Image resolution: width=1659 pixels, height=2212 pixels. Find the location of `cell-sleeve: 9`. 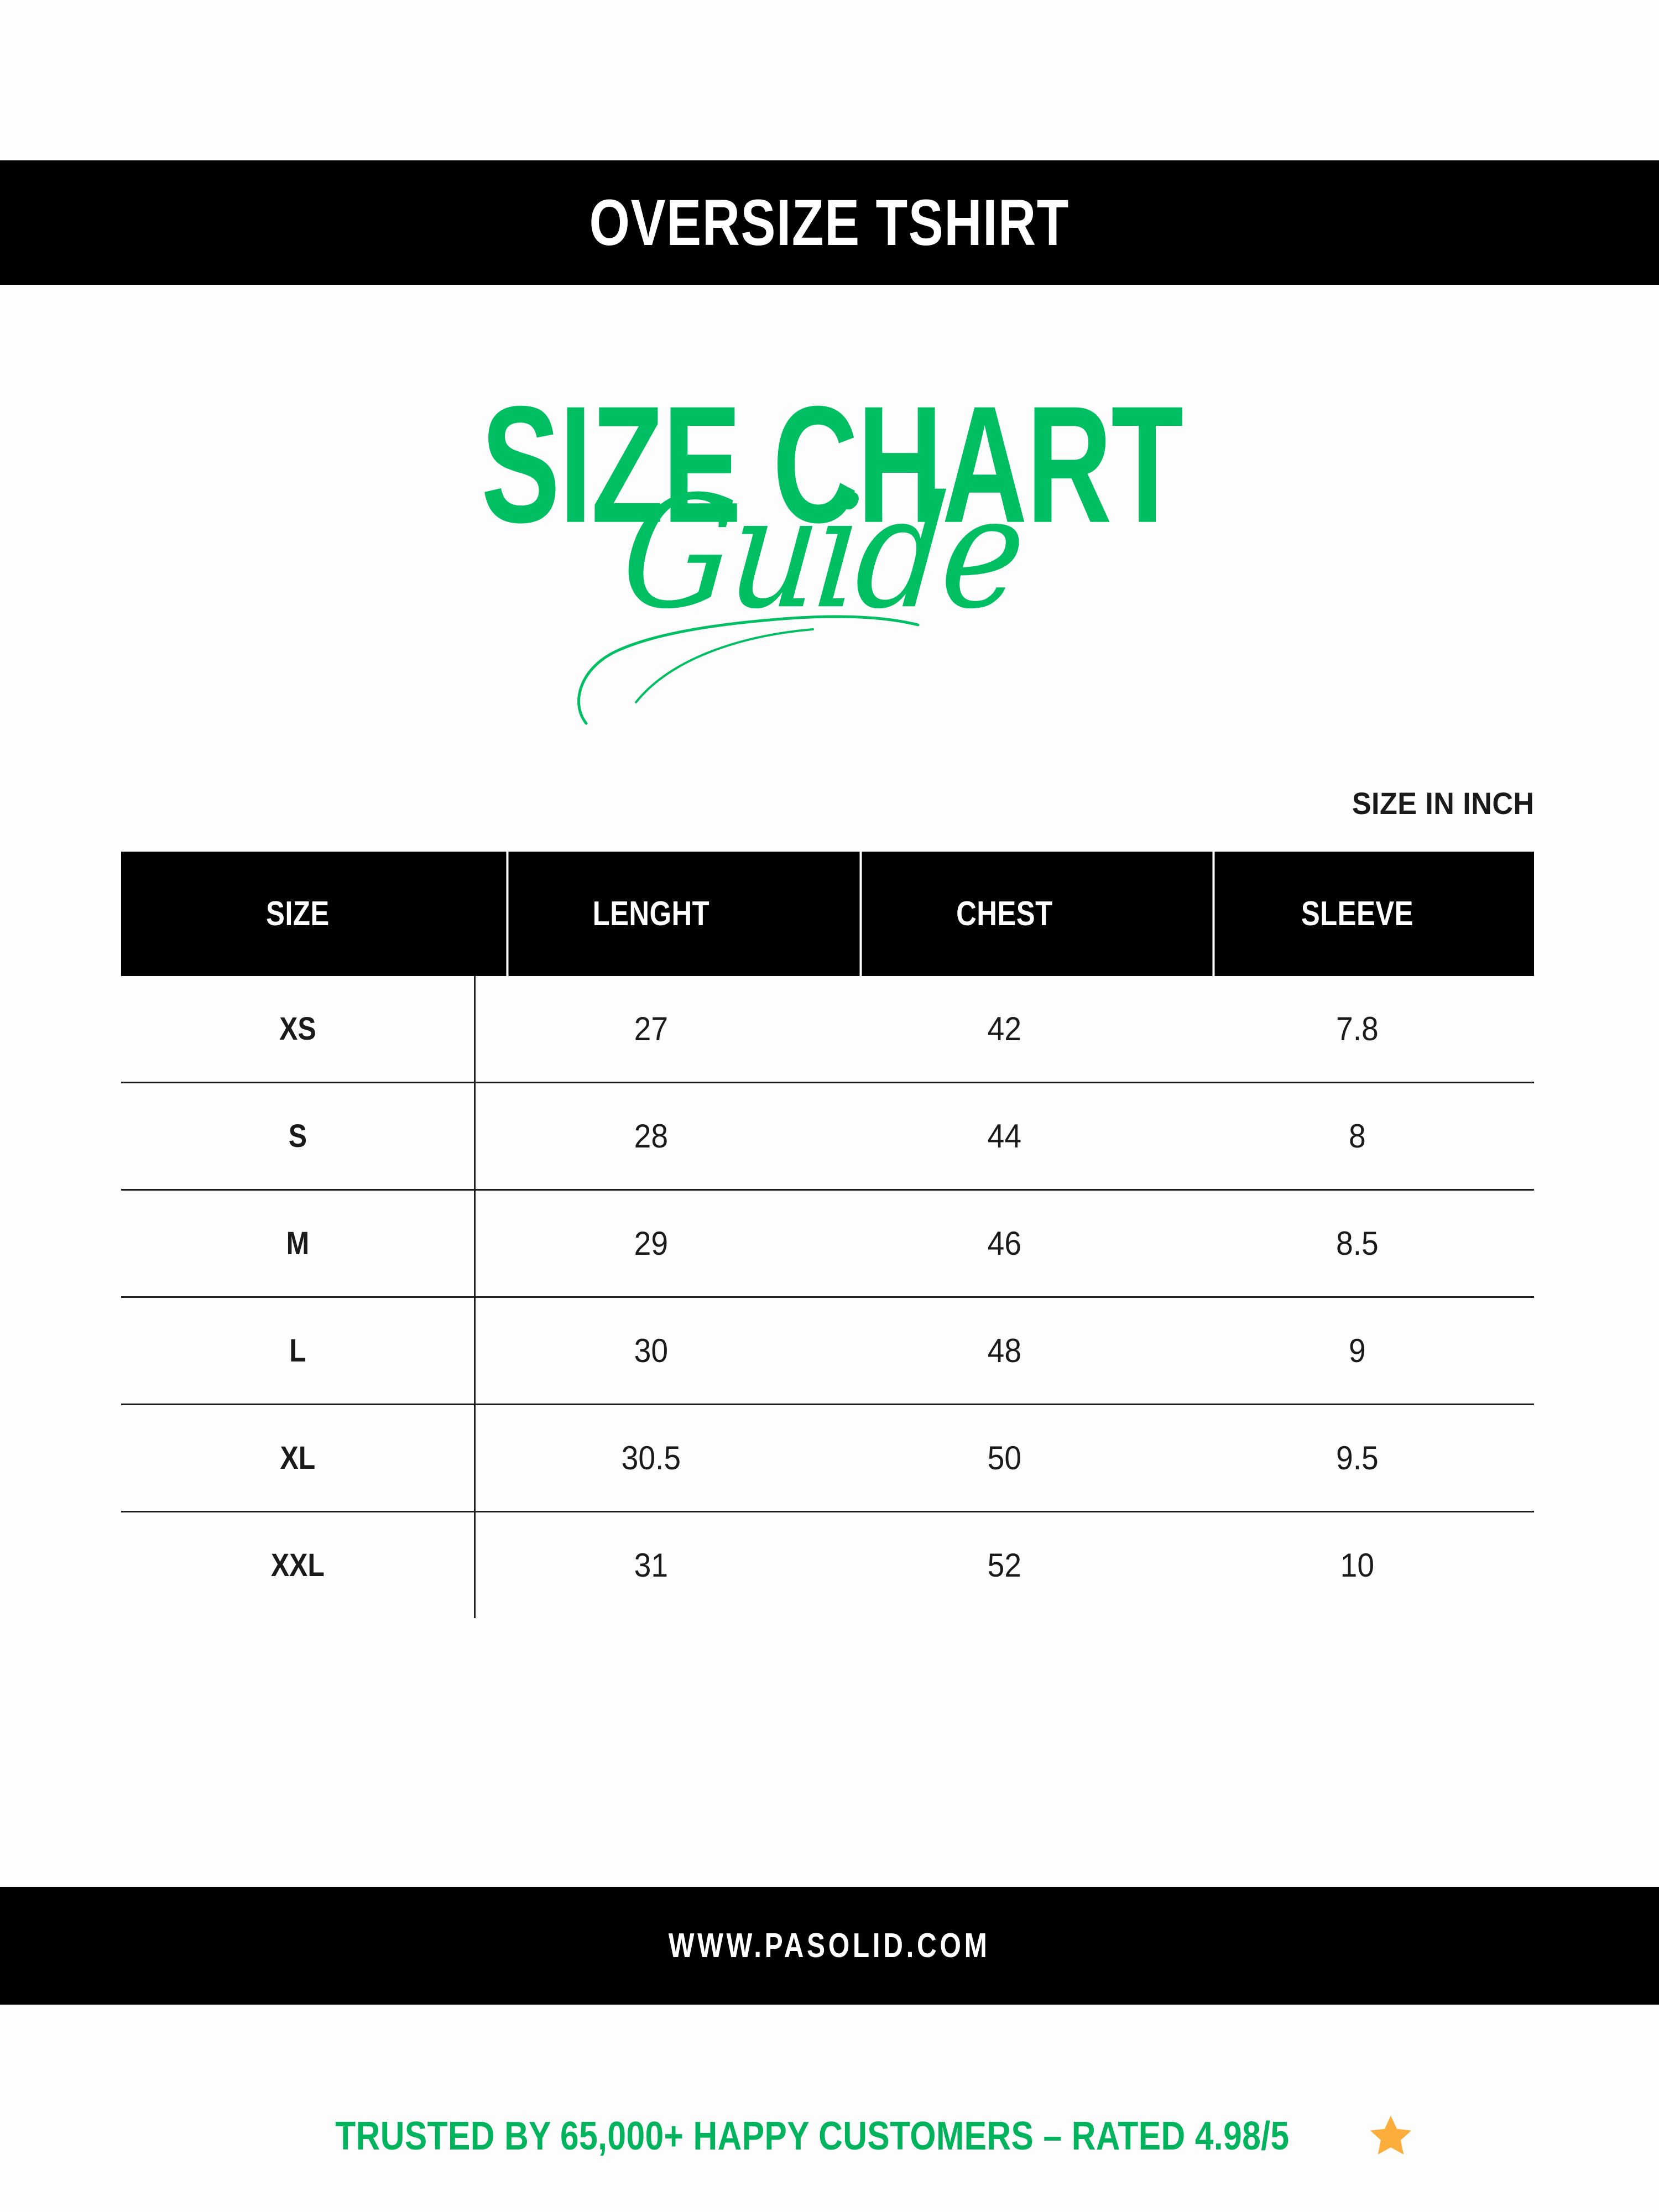

cell-sleeve: 9 is located at coordinates (1357, 1351).